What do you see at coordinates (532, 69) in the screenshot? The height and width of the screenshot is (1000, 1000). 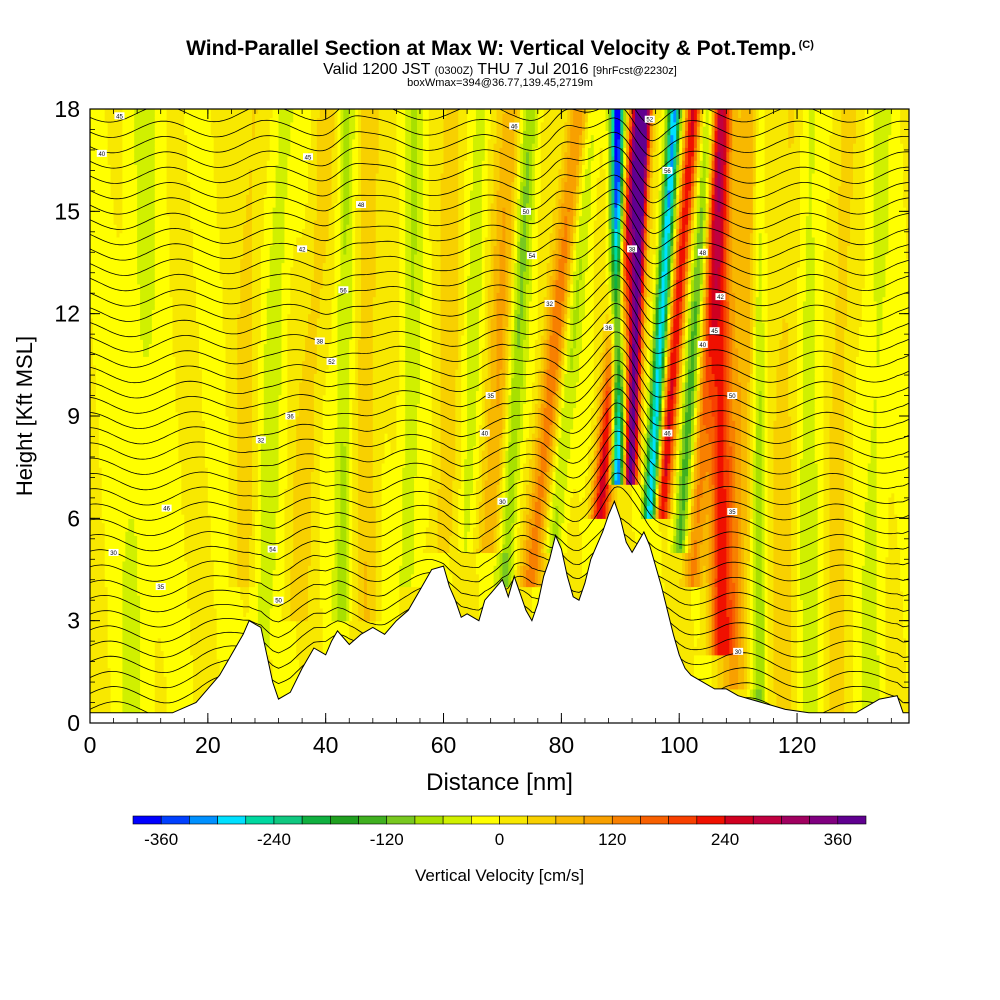 I see `valid-time-b: THU 7 Jul 2016` at bounding box center [532, 69].